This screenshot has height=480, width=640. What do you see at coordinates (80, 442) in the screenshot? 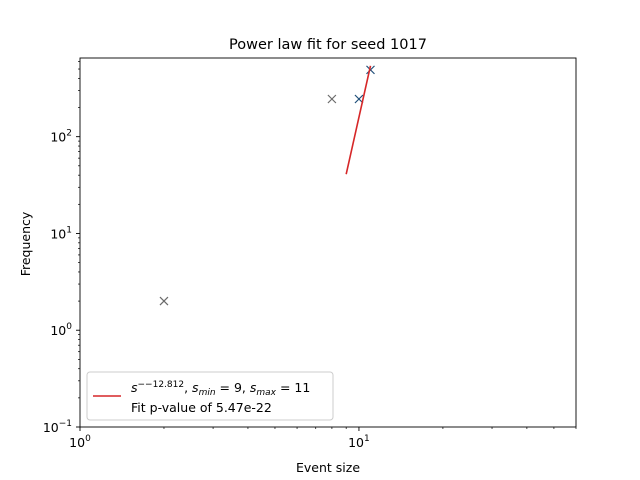
I see `x-tick-label: 100` at bounding box center [80, 442].